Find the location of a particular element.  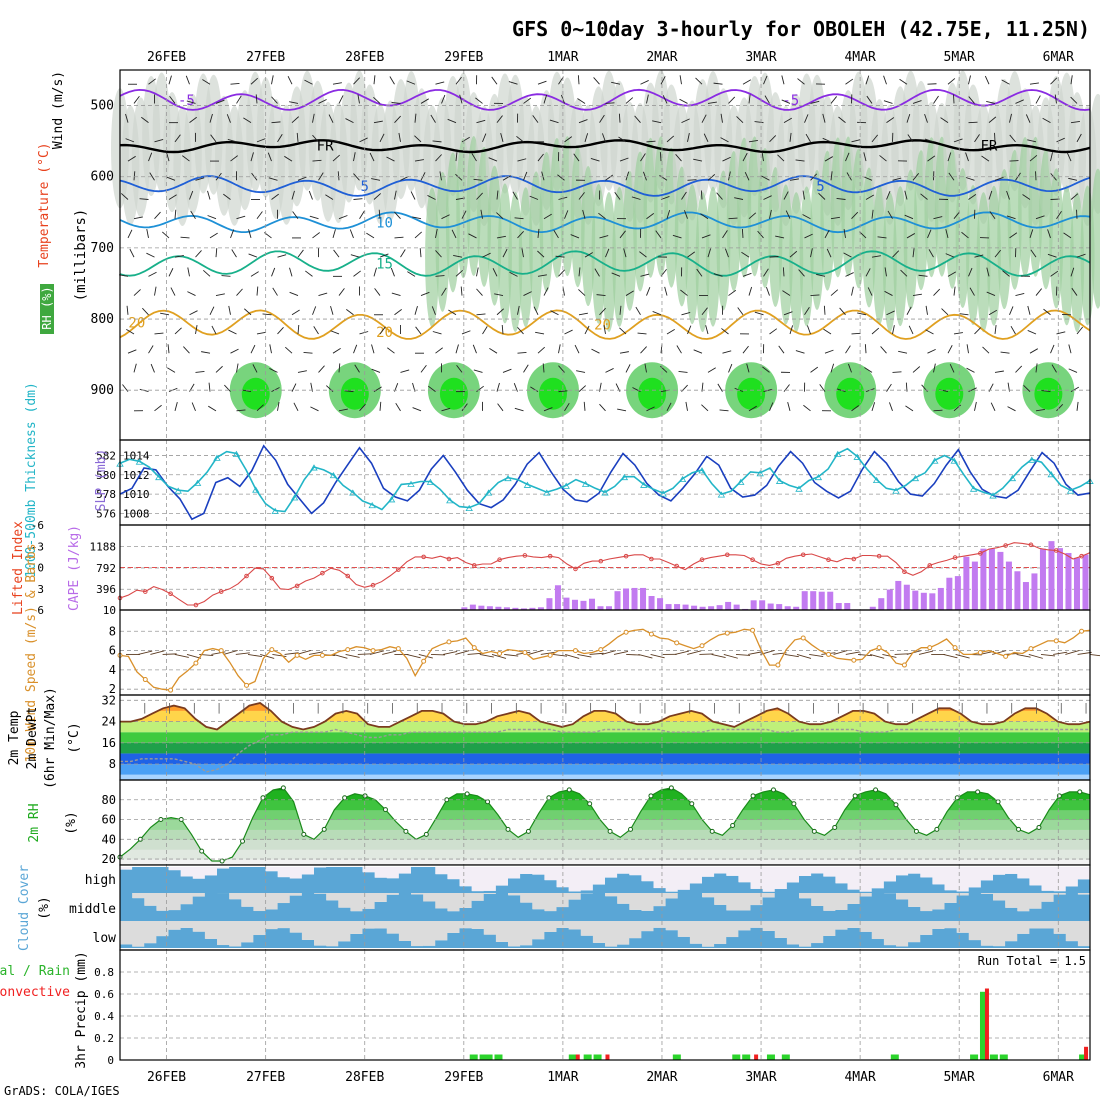

contour-label: 20 is located at coordinates (136, 324).